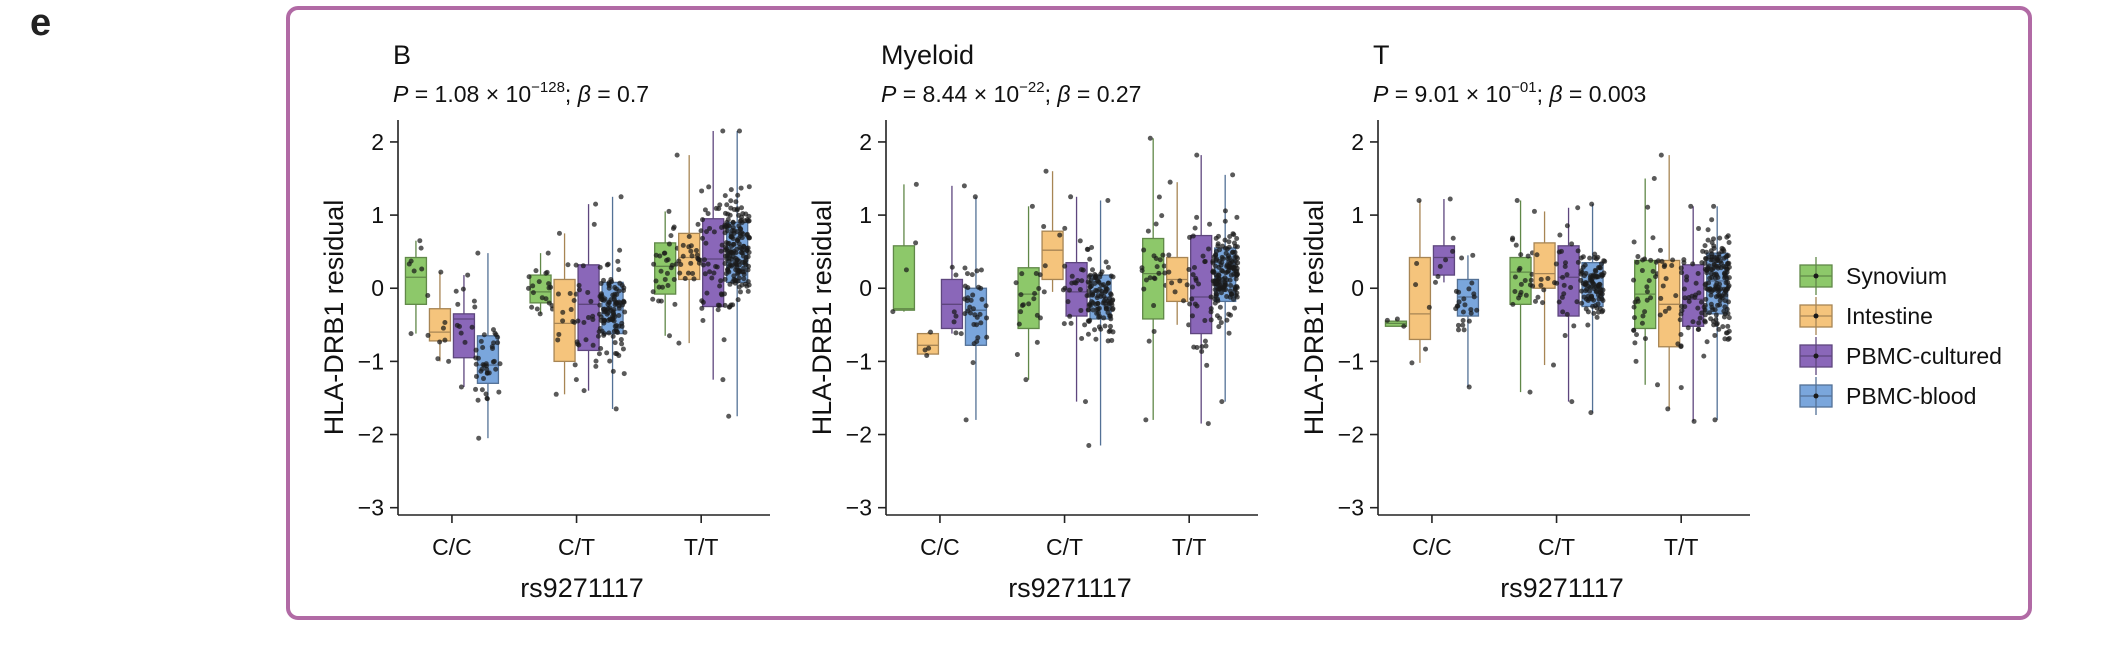  I want to click on legend-label: PBMC-blood, so click(1911, 396).